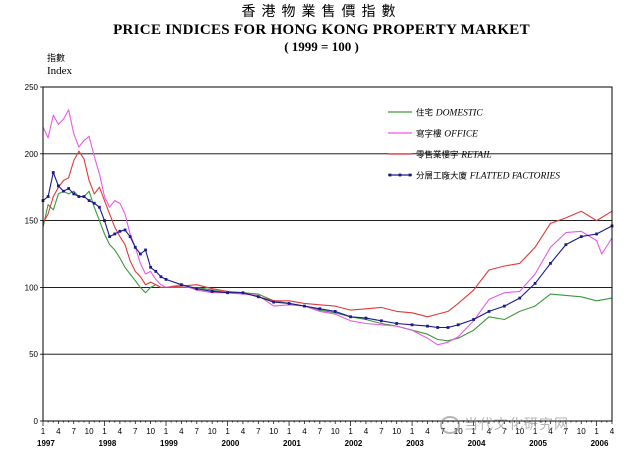  Describe the element at coordinates (169, 443) in the screenshot. I see `x-year-label: 1999` at that location.